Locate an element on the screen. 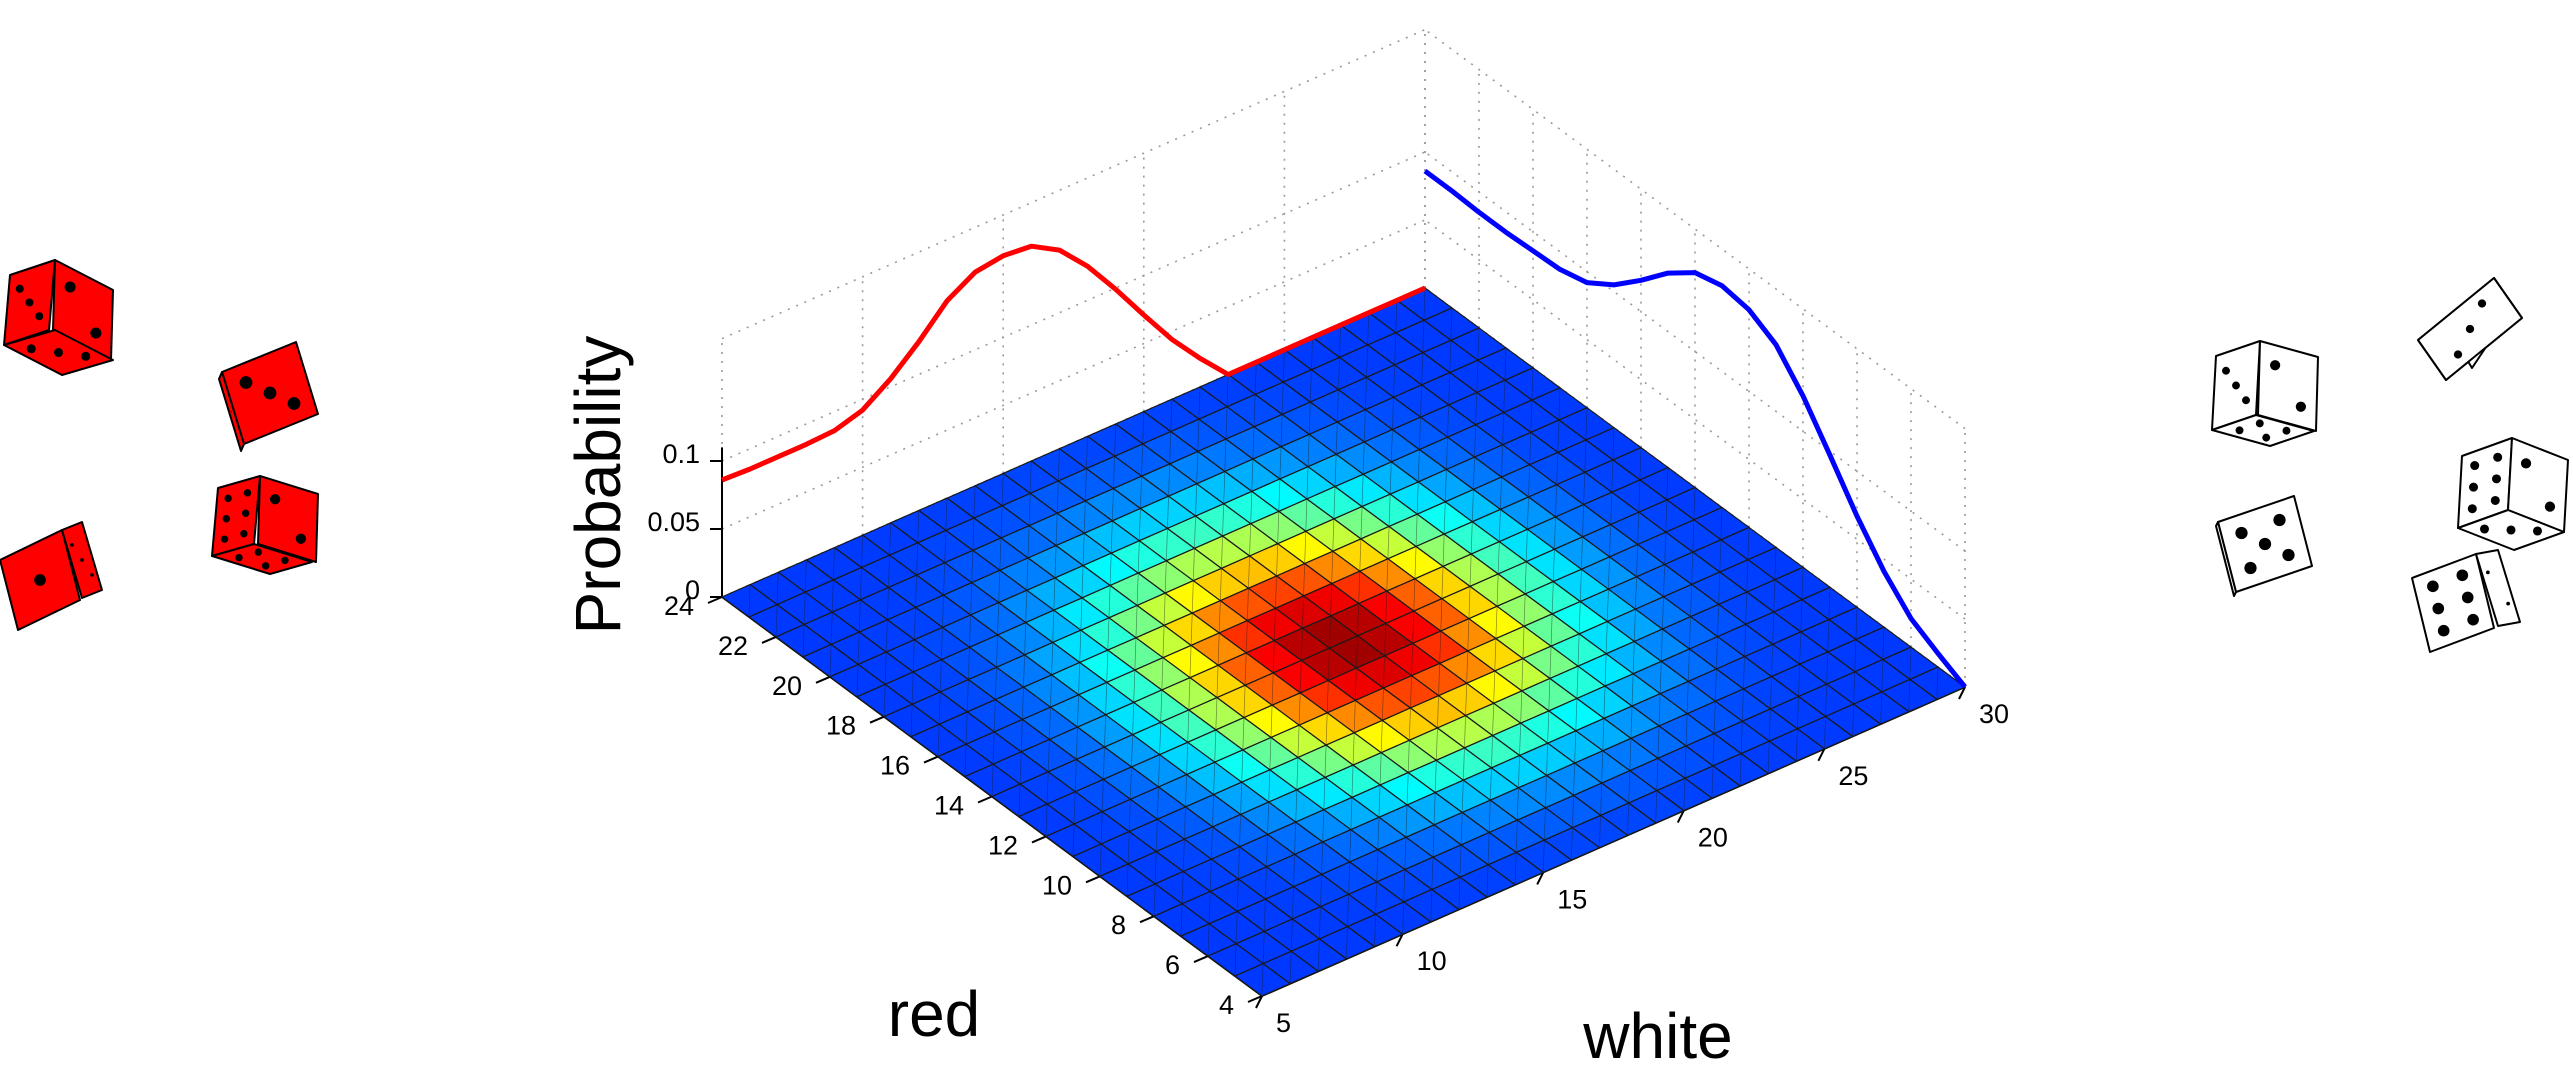  red-tick-label: 24 is located at coordinates (679, 606).